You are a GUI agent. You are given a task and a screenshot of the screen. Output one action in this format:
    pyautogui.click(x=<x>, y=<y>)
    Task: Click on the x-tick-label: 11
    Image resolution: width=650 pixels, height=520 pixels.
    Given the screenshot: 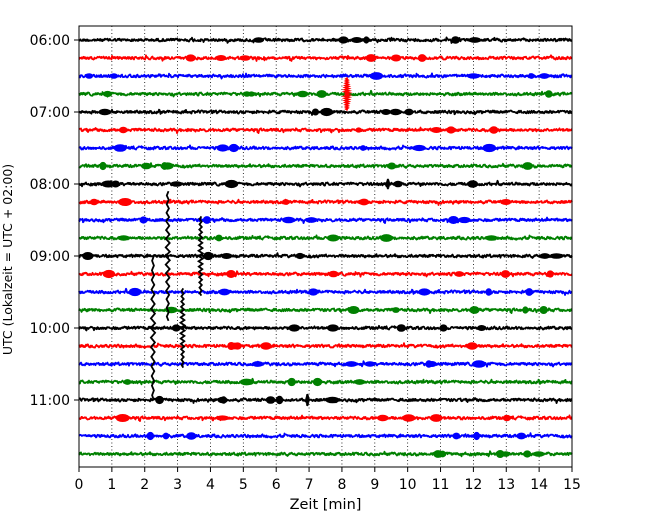 What is the action you would take?
    pyautogui.click(x=441, y=485)
    